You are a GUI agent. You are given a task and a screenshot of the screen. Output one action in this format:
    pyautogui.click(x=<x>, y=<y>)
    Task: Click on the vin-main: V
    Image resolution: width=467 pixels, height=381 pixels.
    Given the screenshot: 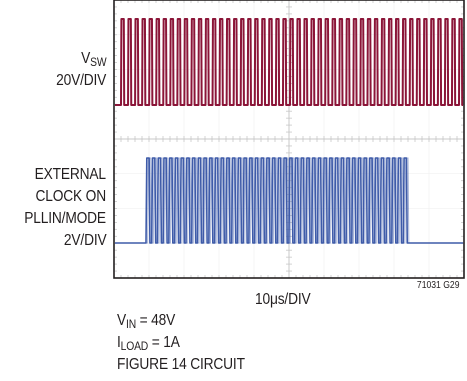 What is the action you would take?
    pyautogui.click(x=122, y=320)
    